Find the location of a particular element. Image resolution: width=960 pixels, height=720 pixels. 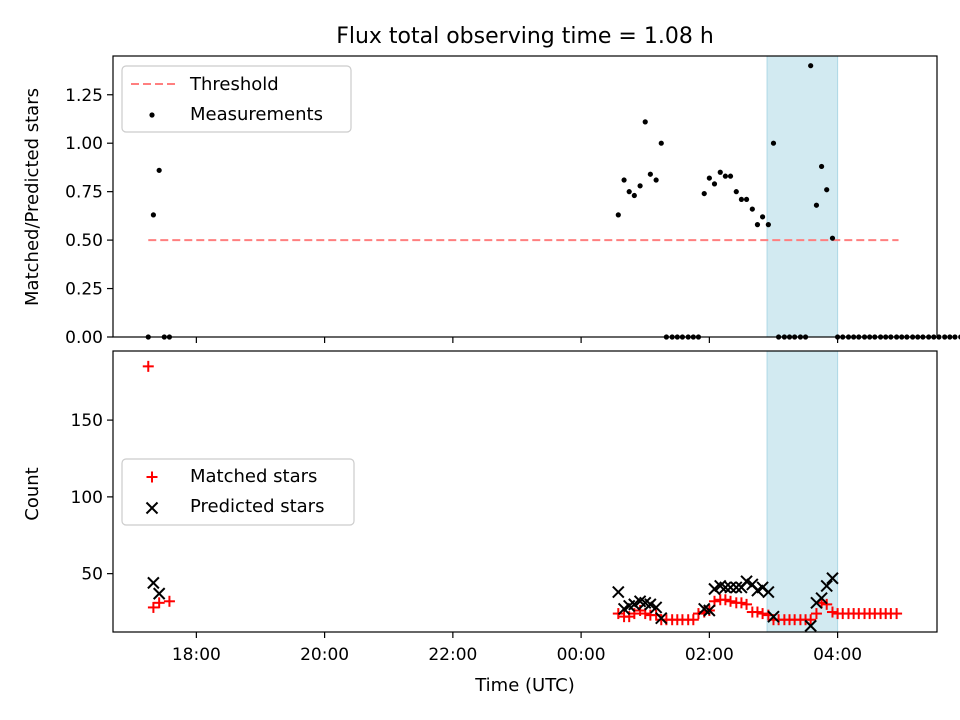

legend-predicted-label: Predicted stars is located at coordinates (257, 506).